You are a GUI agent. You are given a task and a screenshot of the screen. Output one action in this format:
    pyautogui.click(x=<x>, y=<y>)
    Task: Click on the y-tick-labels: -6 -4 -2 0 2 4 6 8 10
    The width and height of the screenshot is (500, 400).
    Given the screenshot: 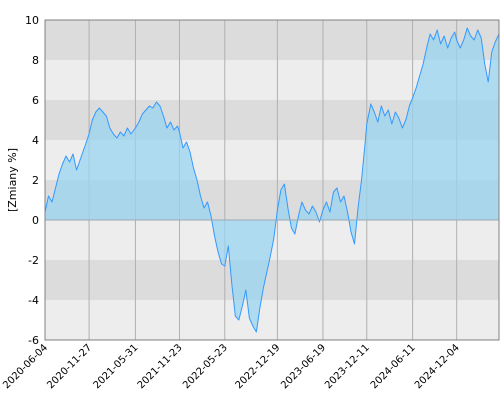 What is the action you would take?
    pyautogui.click(x=32, y=180)
    